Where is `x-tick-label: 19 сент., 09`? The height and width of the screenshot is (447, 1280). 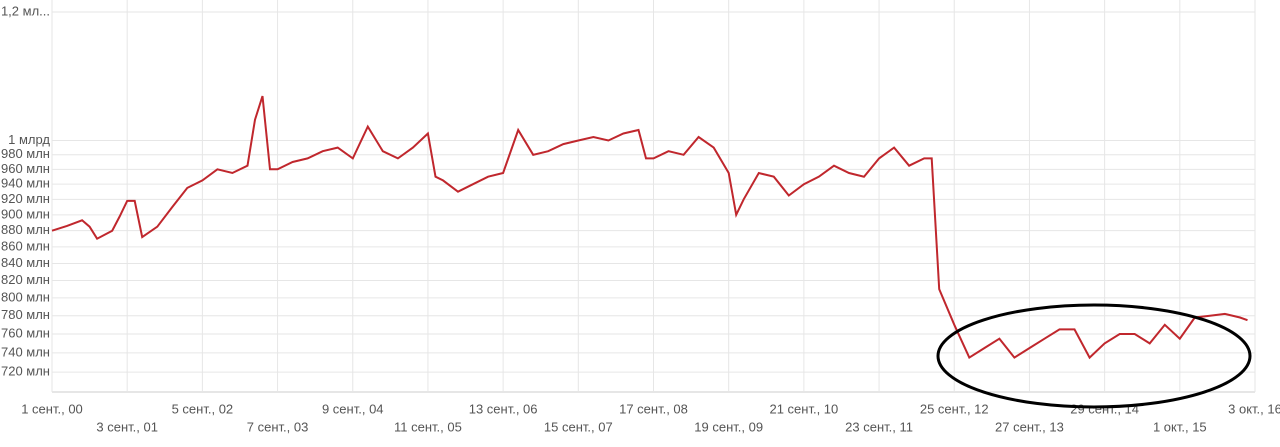 x-tick-label: 19 сент., 09 is located at coordinates (728, 426).